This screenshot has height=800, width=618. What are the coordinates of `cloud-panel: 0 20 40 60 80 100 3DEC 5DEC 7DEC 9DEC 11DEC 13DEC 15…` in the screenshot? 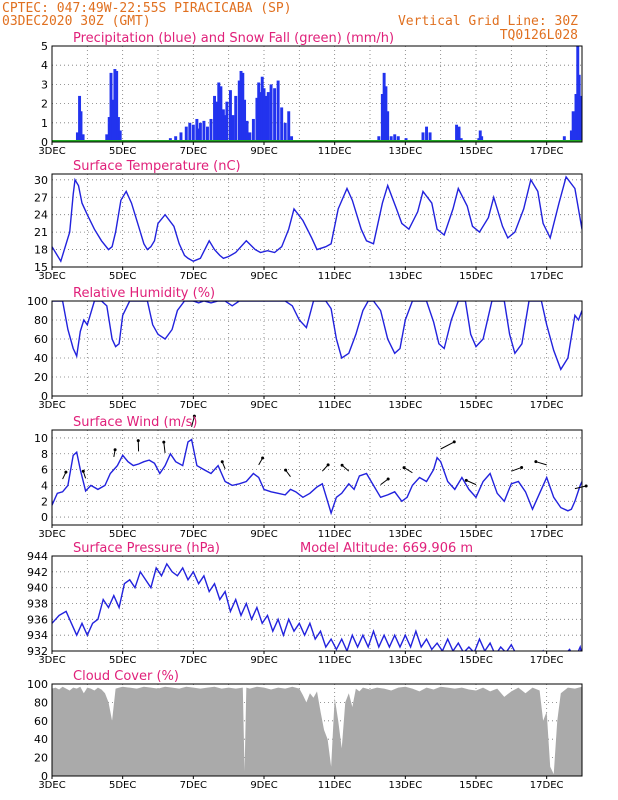 It's located at (305, 730).